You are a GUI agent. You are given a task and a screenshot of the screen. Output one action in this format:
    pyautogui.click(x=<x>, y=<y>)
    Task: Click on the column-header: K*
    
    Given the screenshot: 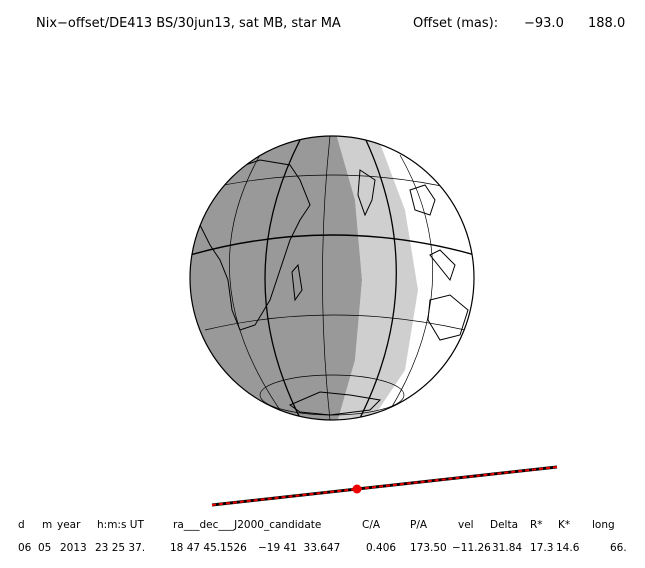 What is the action you would take?
    pyautogui.click(x=564, y=525)
    